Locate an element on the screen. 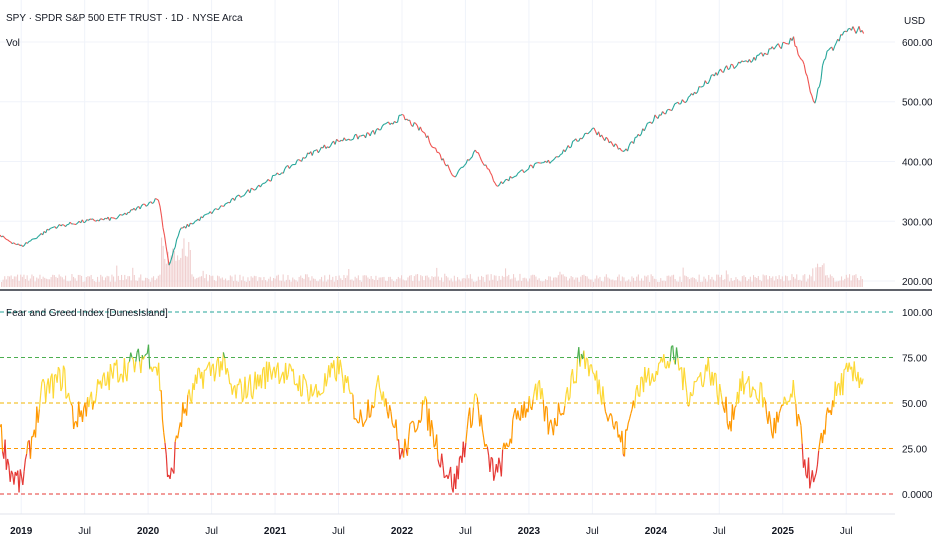 The height and width of the screenshot is (550, 932). time-tick-label: Jul is located at coordinates (465, 531).